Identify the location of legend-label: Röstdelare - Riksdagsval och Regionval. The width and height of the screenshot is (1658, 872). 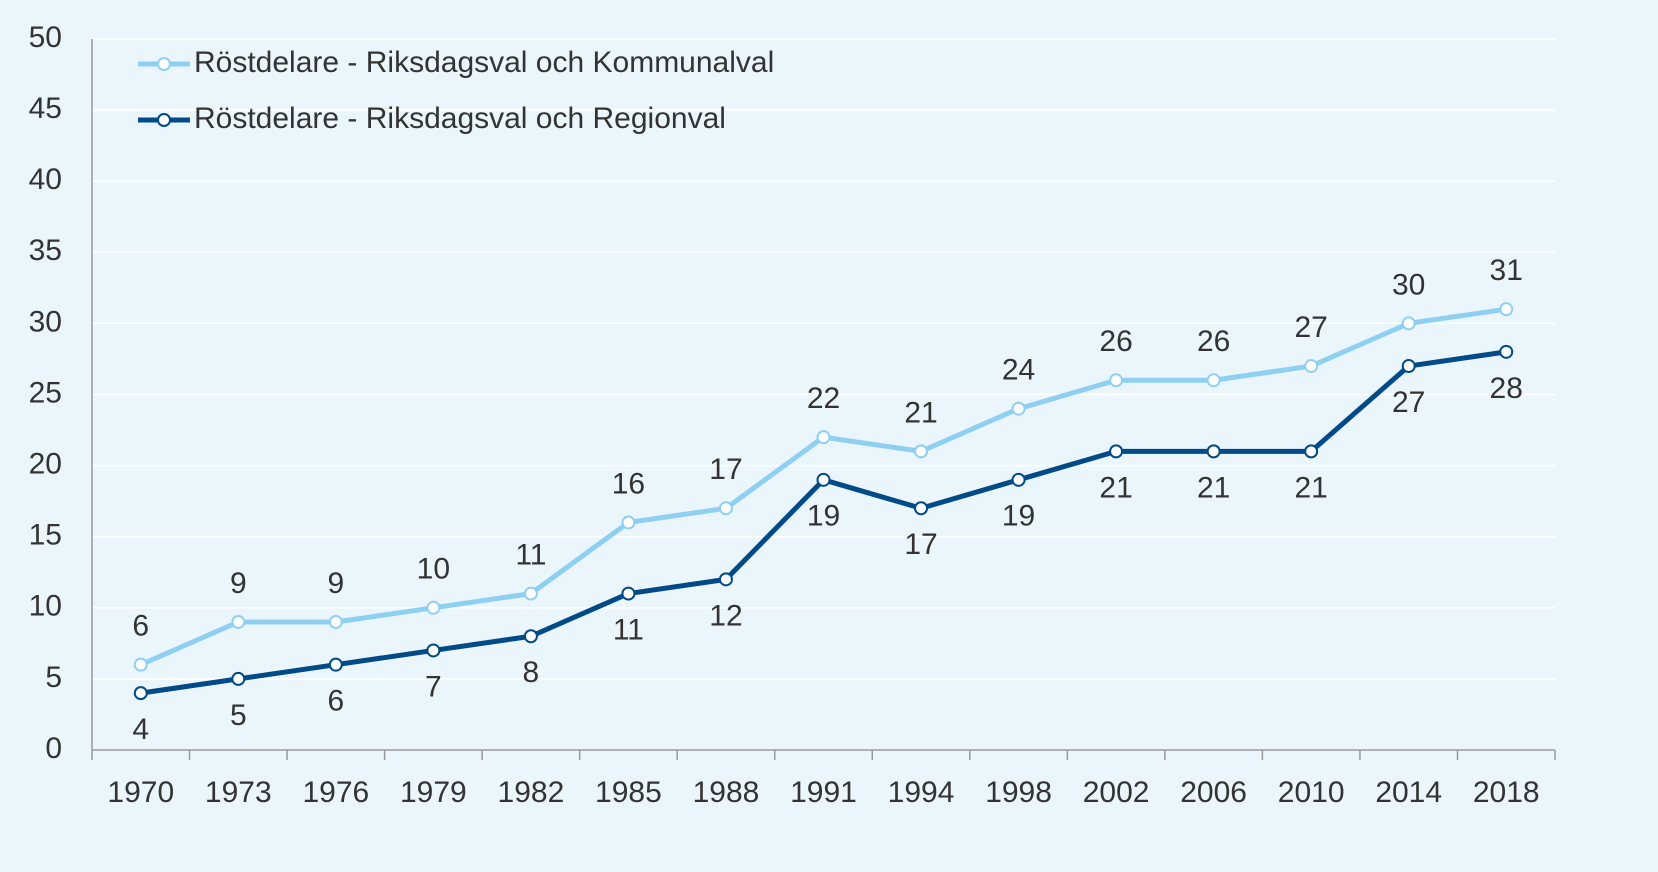
(460, 118).